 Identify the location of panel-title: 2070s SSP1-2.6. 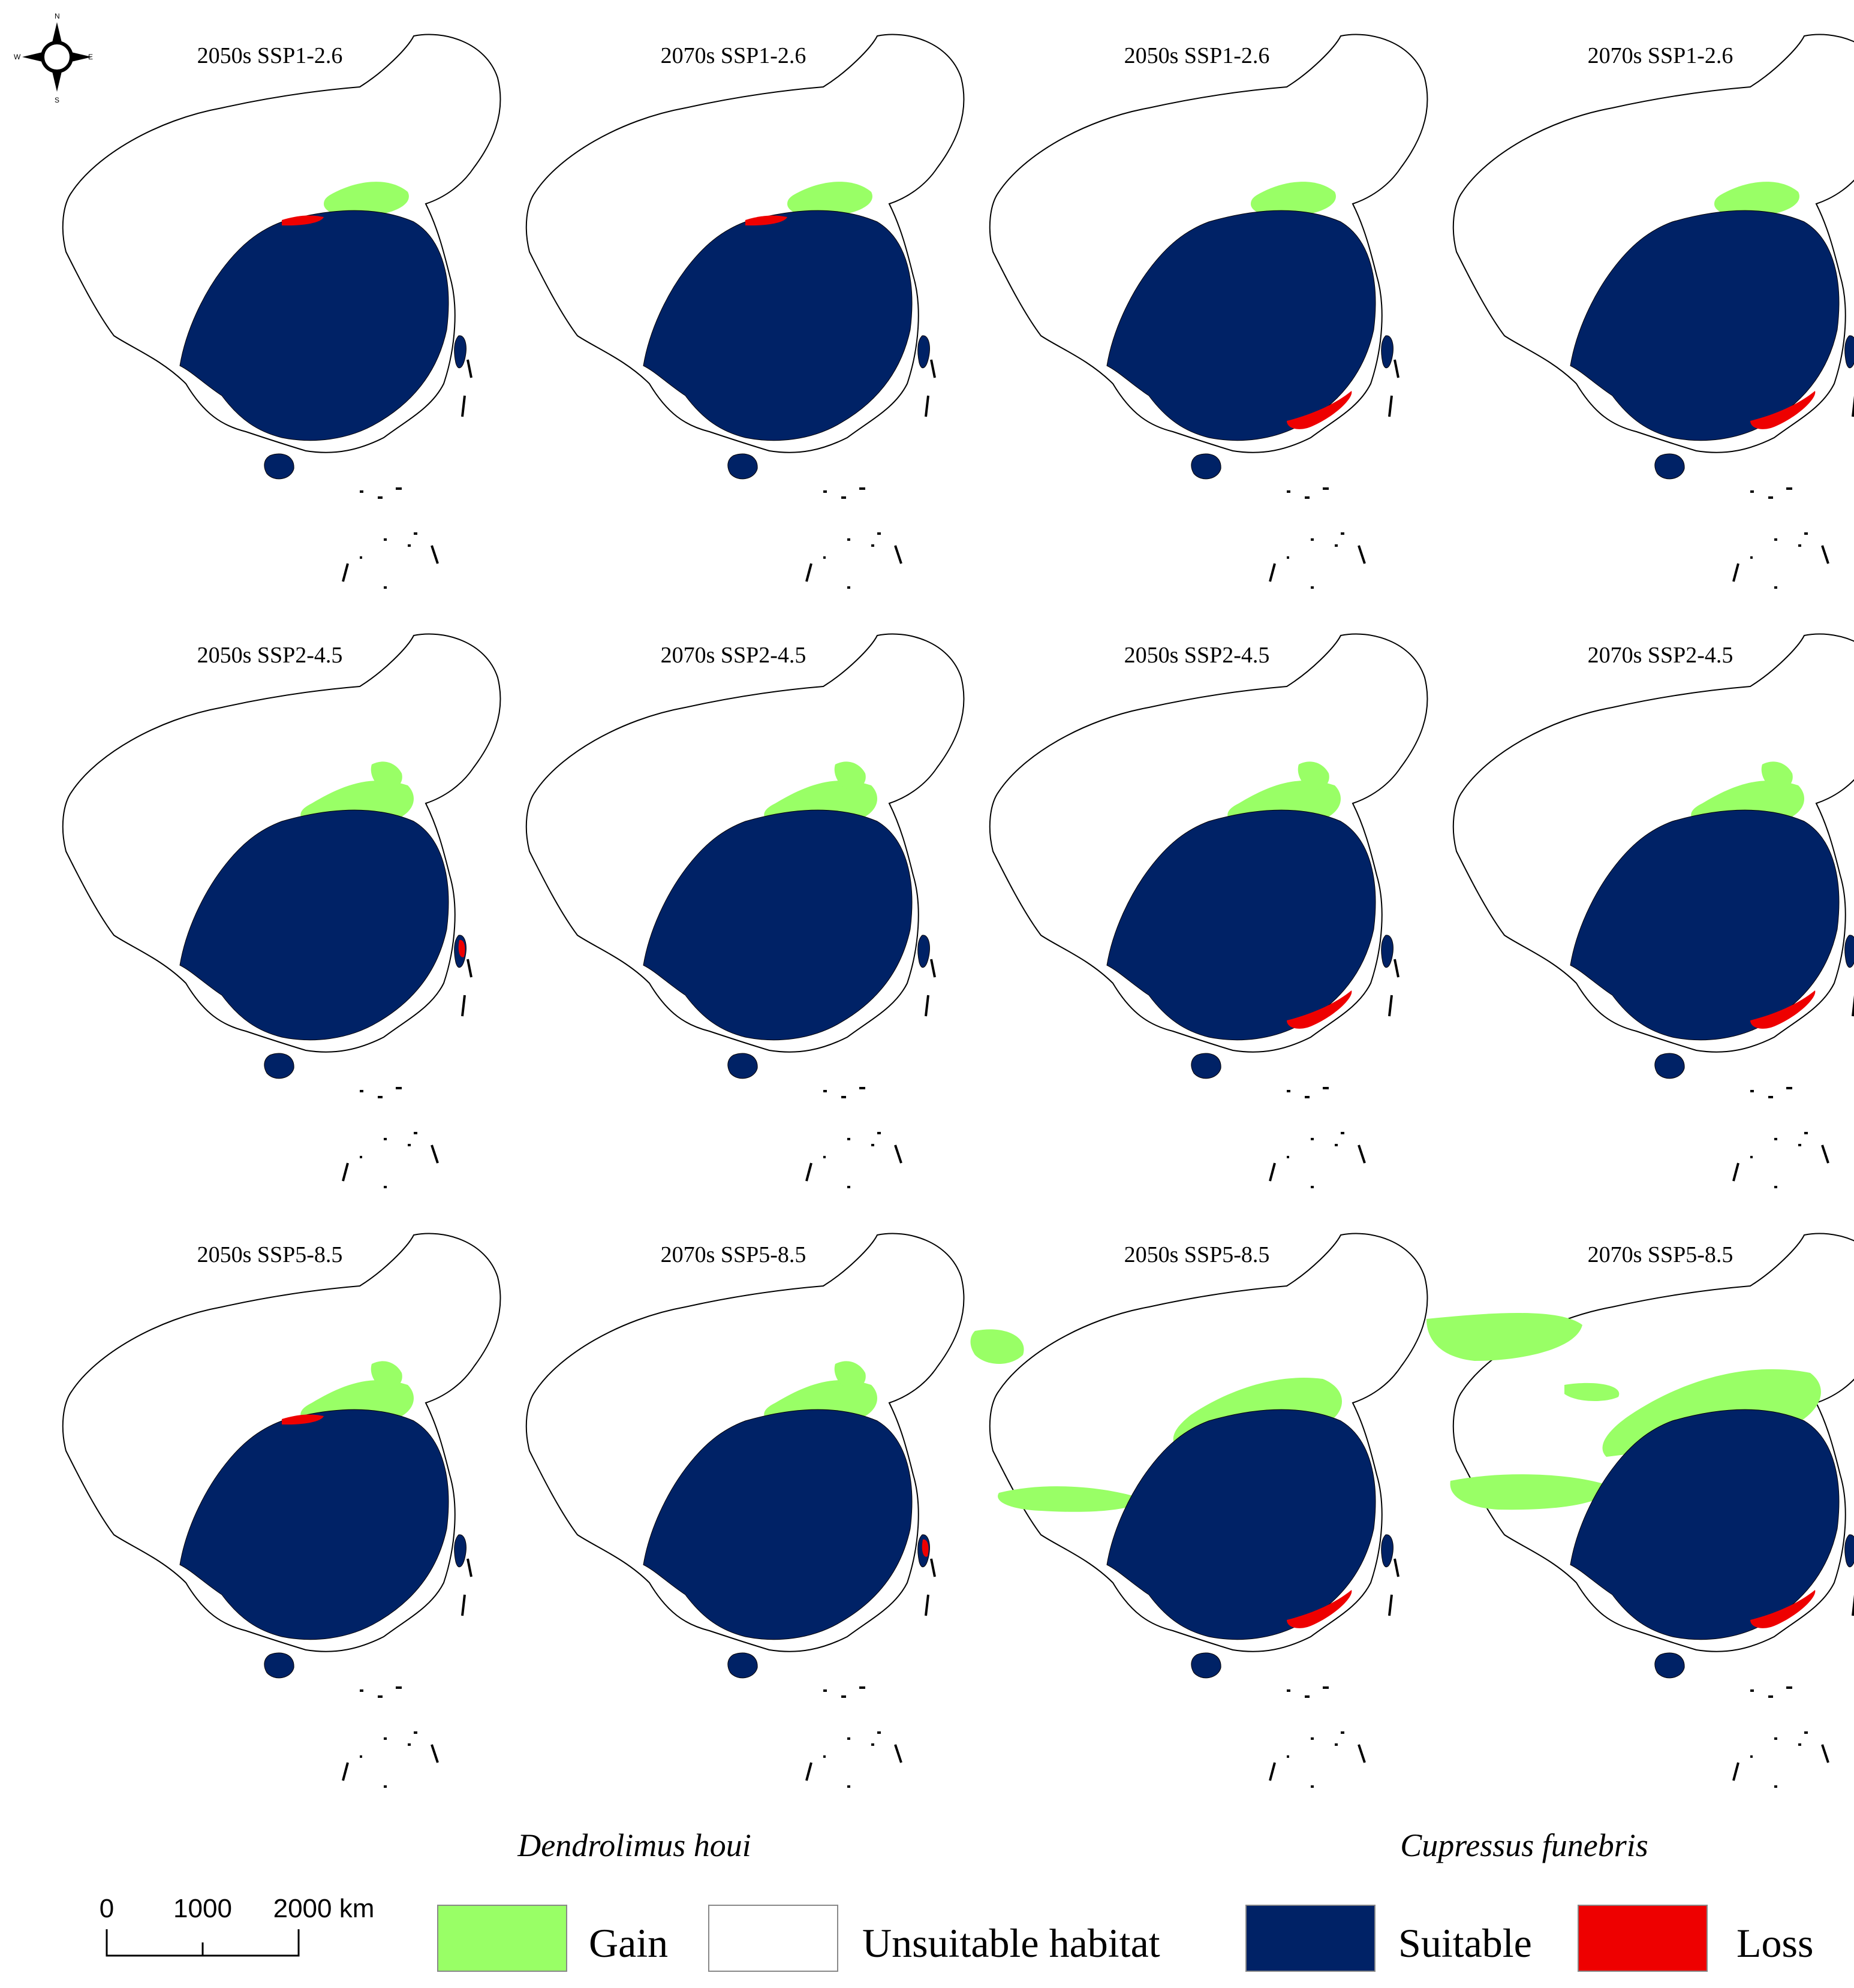
(1660, 55).